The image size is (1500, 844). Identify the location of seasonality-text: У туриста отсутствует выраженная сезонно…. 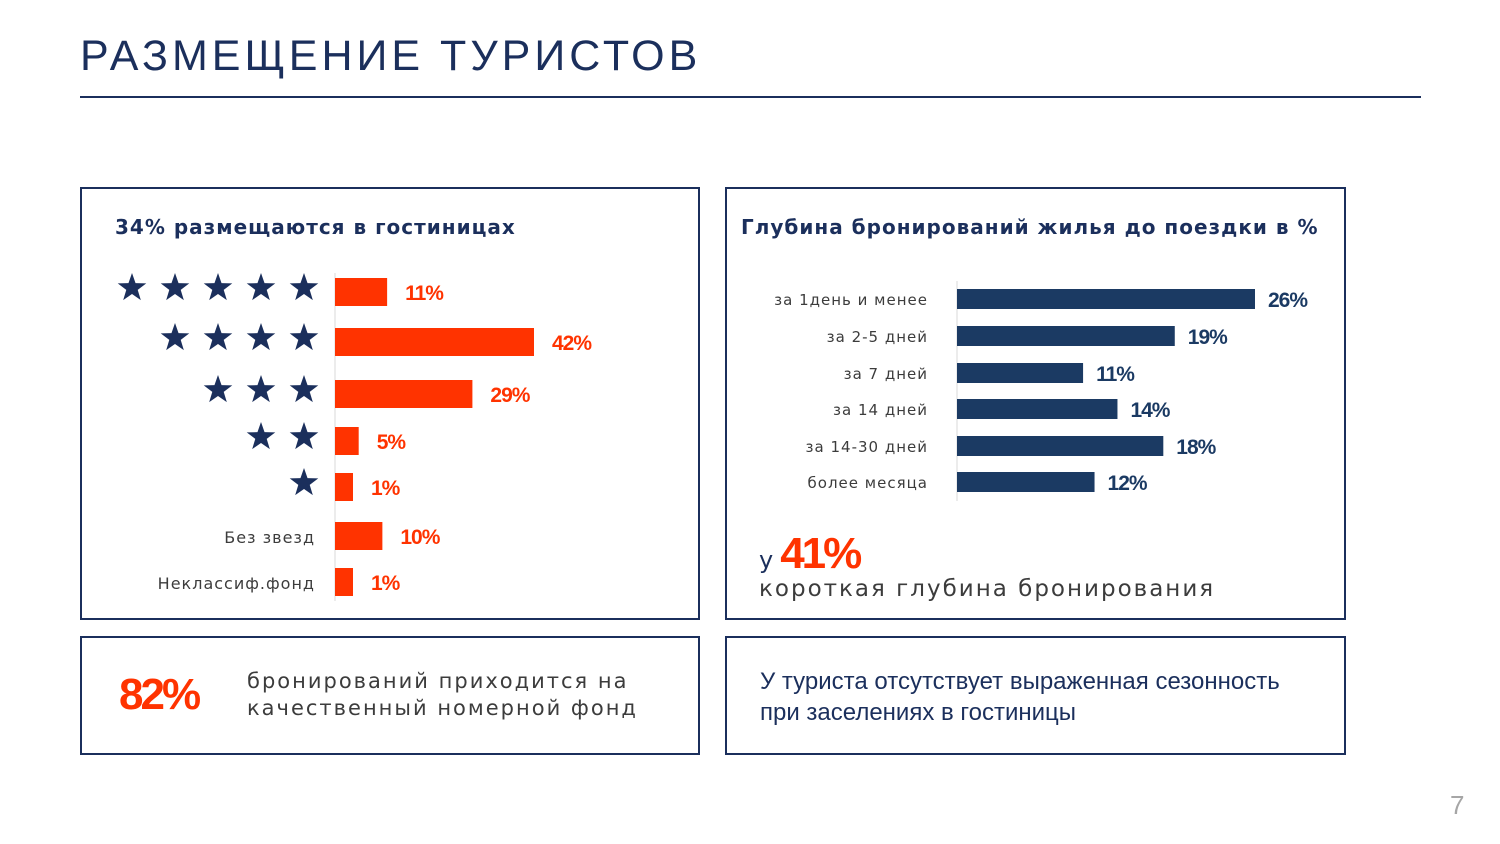
(1020, 697).